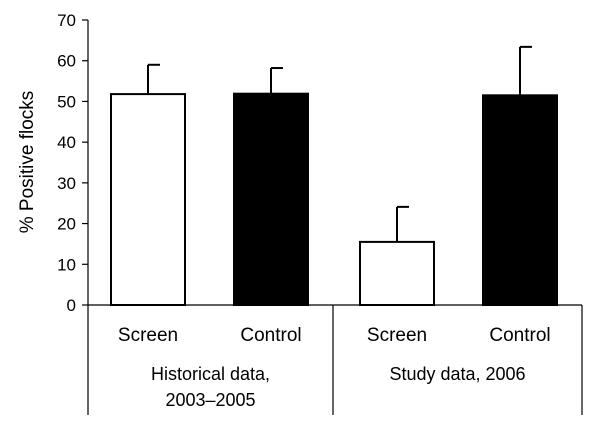 This screenshot has height=421, width=600. What do you see at coordinates (66, 183) in the screenshot?
I see `y-tick-label: 30` at bounding box center [66, 183].